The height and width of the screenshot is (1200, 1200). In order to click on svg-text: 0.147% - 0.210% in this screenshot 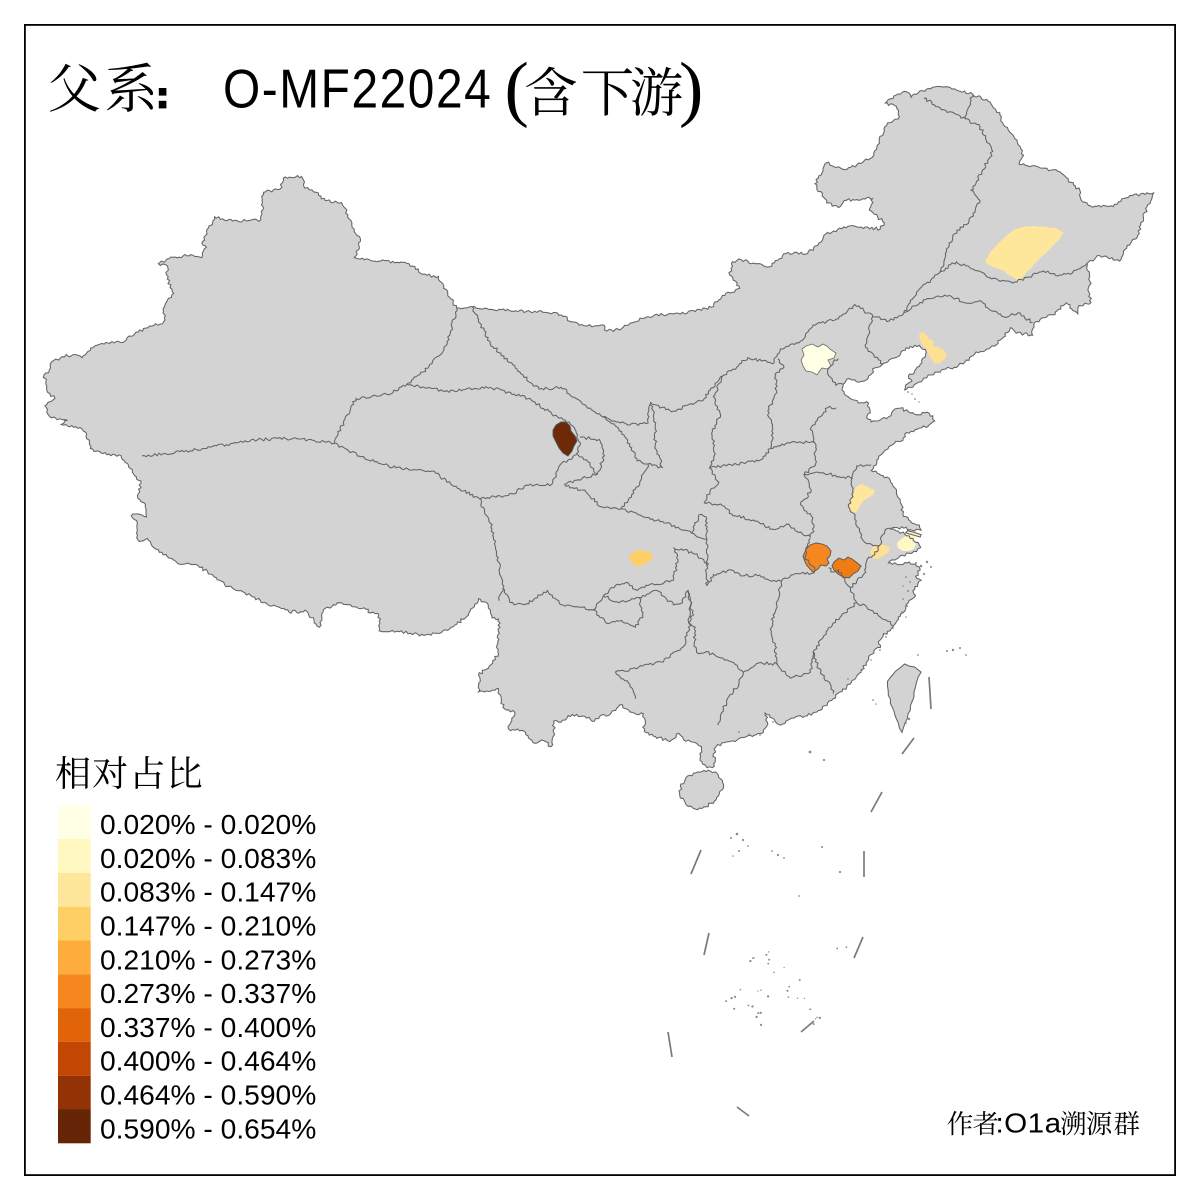, I will do `click(208, 926)`.